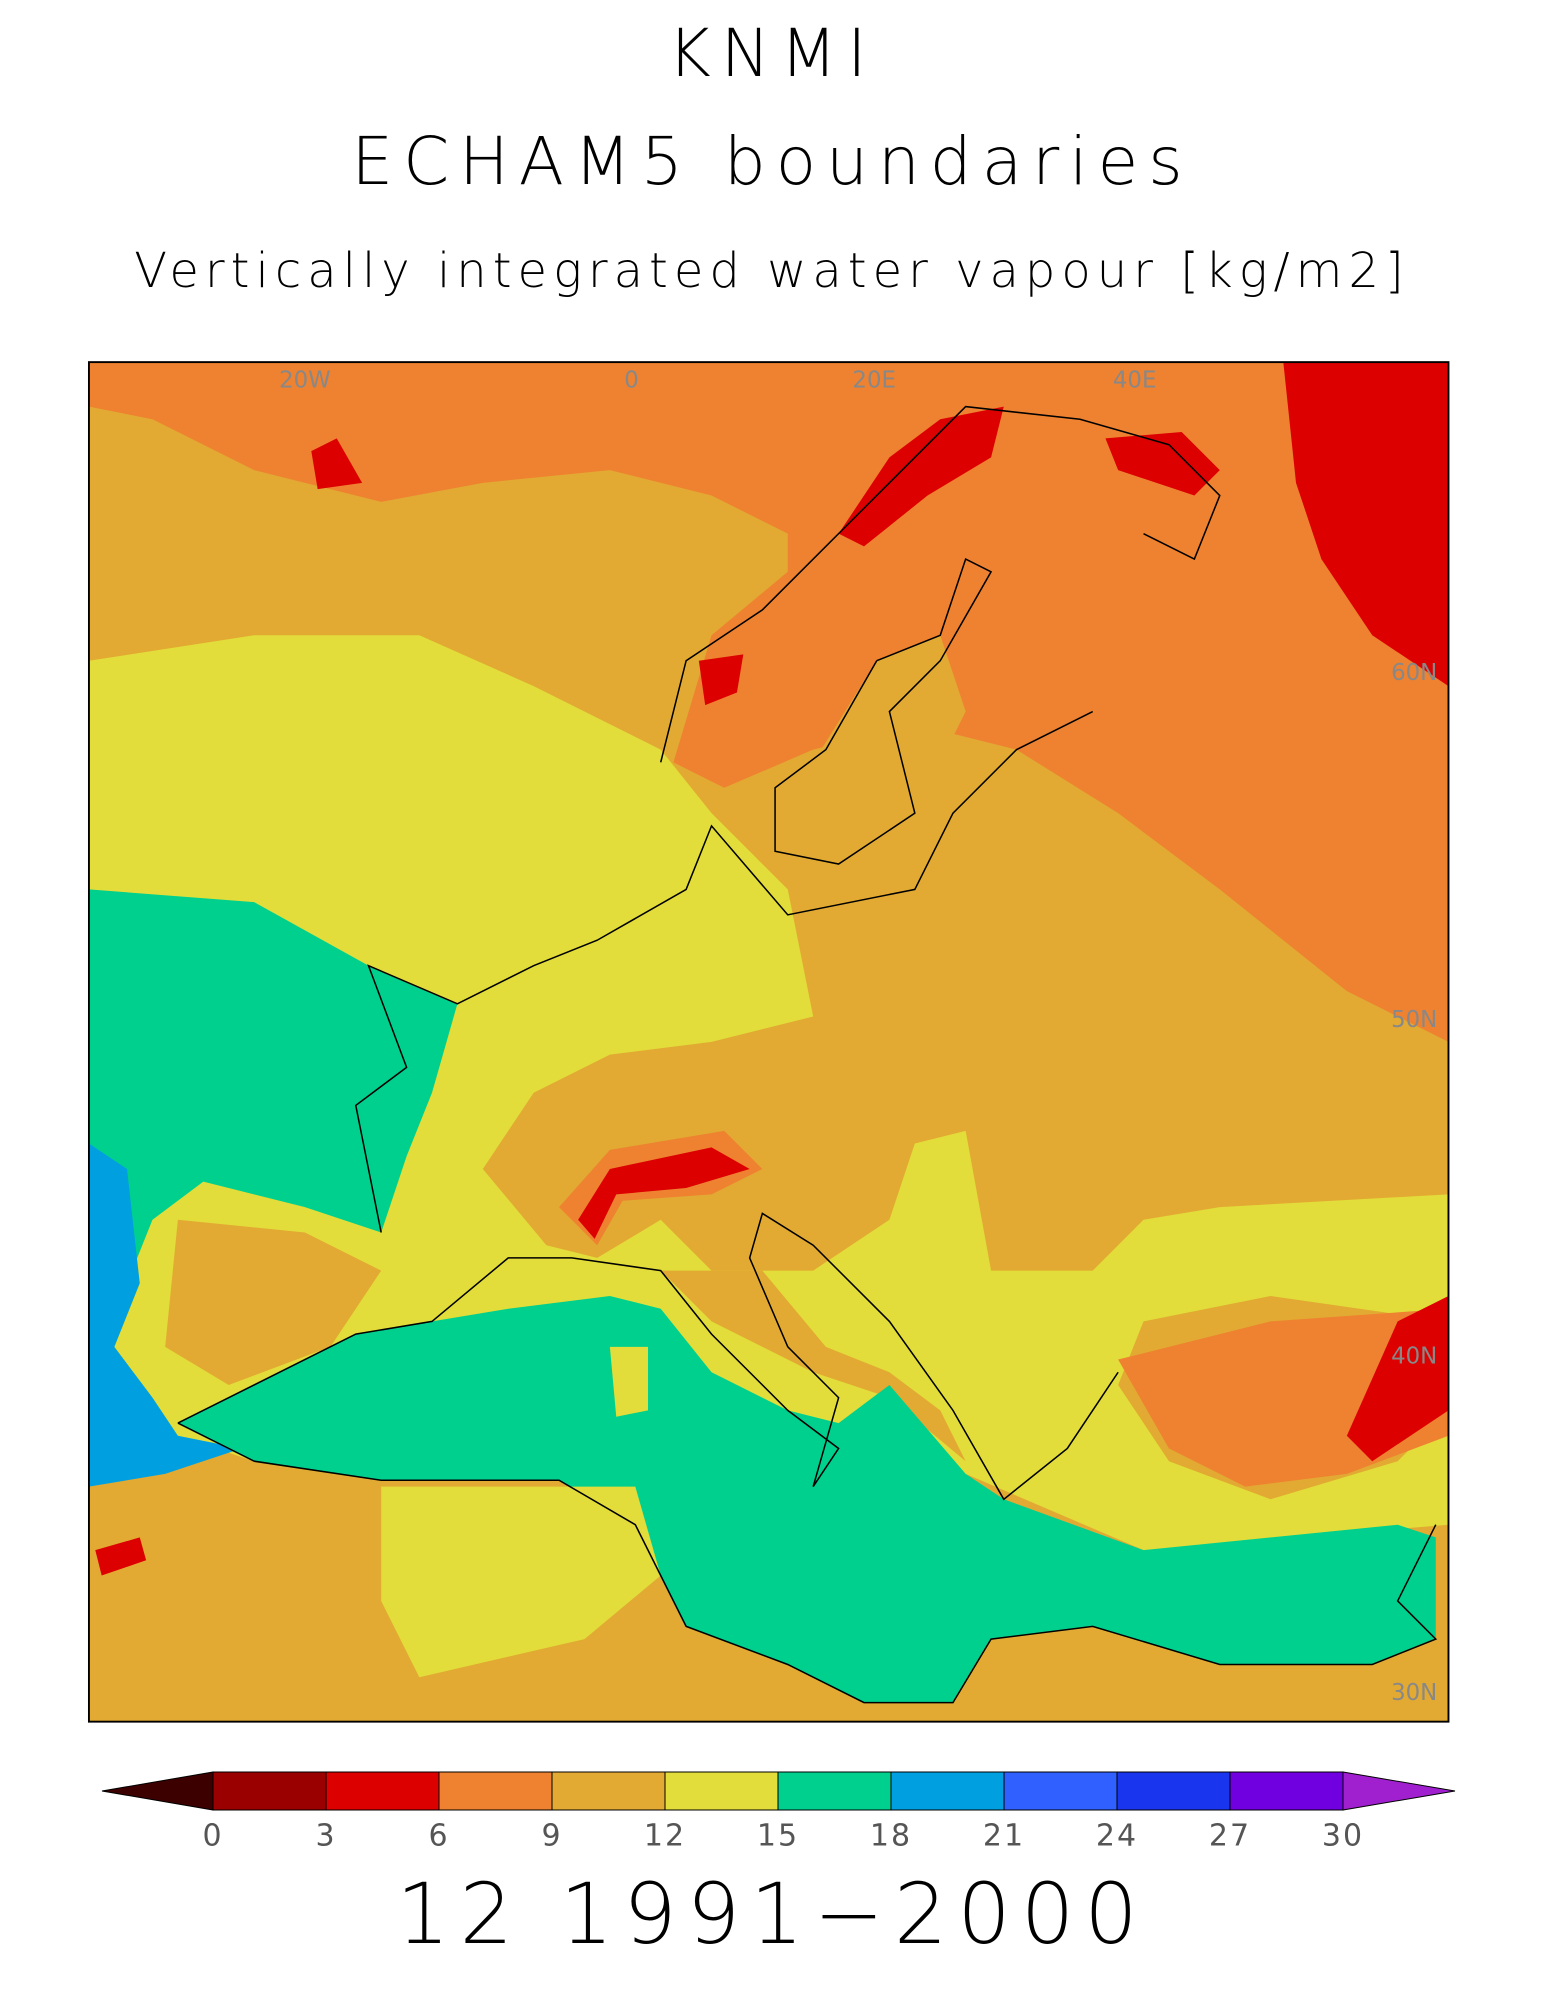  What do you see at coordinates (874, 381) in the screenshot?
I see `lon-label: 20E` at bounding box center [874, 381].